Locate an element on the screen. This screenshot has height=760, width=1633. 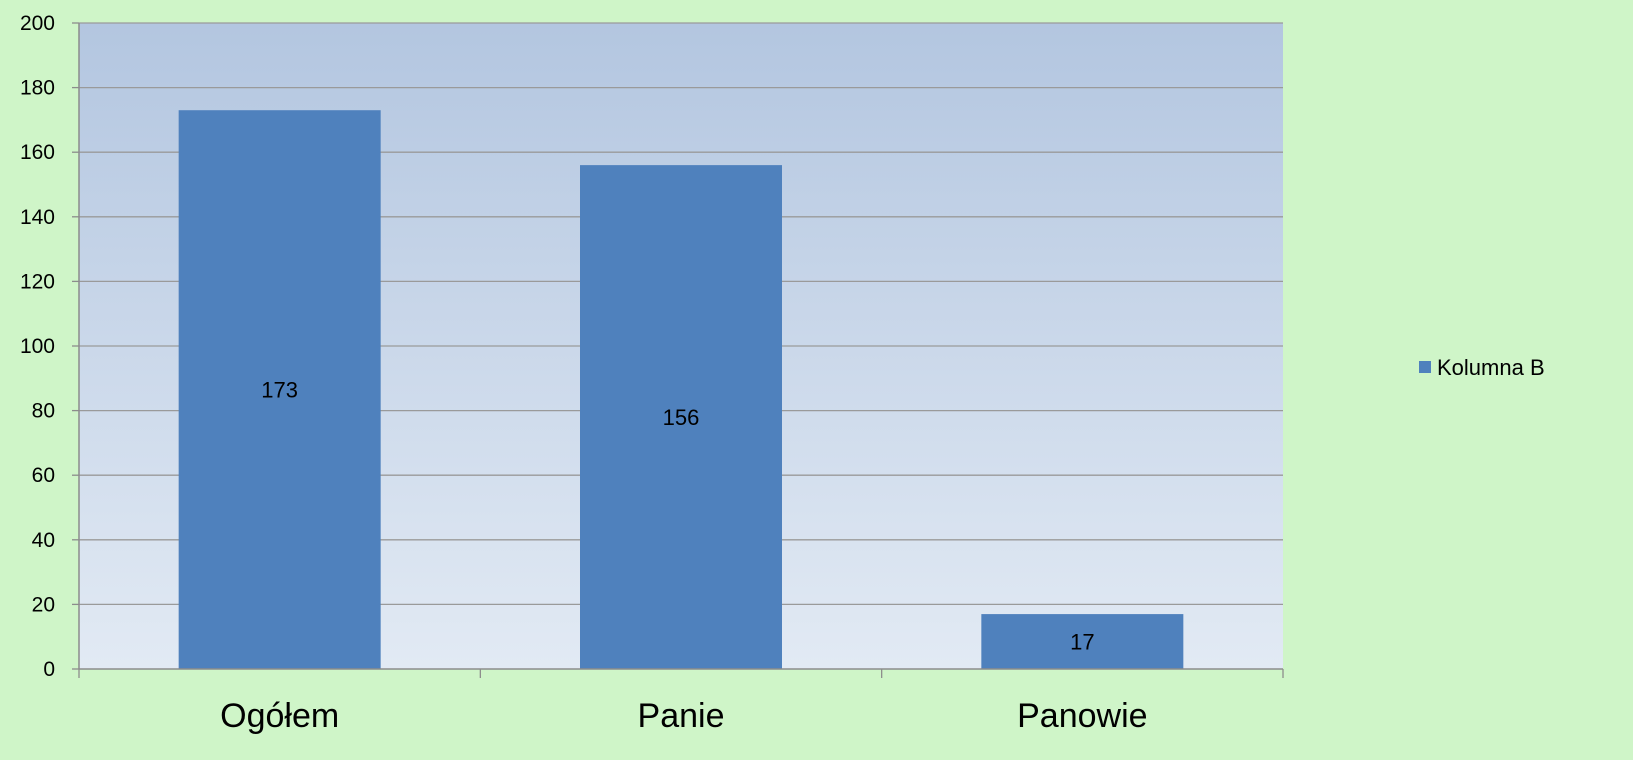
y-tick-label: 120 is located at coordinates (37, 281).